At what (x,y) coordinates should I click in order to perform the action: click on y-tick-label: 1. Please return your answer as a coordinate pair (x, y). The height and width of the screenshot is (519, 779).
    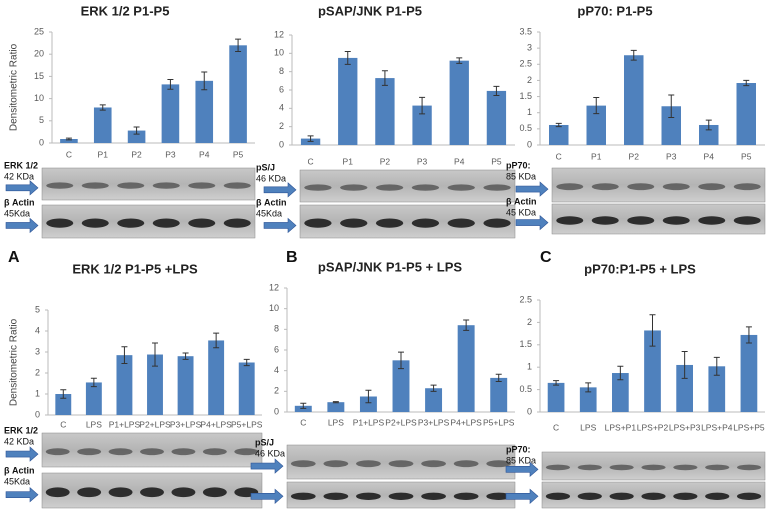
    Looking at the image, I should click on (529, 112).